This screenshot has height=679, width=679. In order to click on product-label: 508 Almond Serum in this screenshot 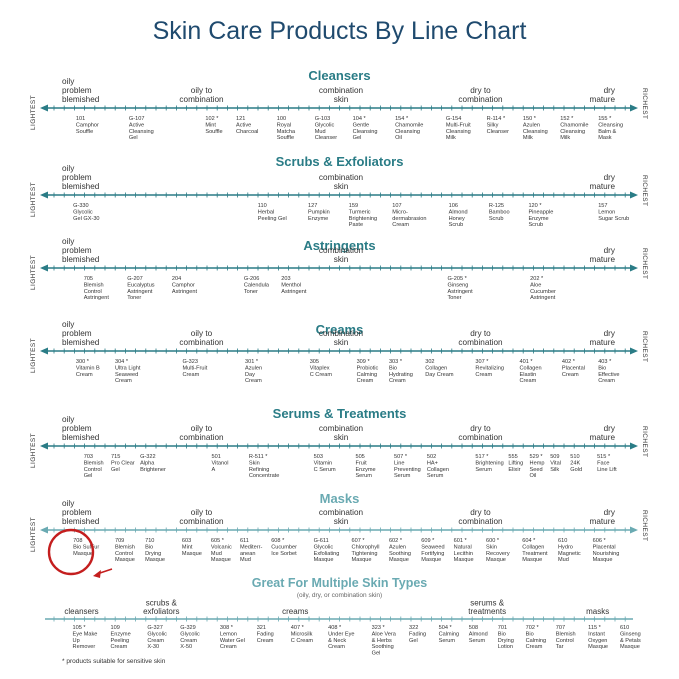, I will do `click(478, 634)`.